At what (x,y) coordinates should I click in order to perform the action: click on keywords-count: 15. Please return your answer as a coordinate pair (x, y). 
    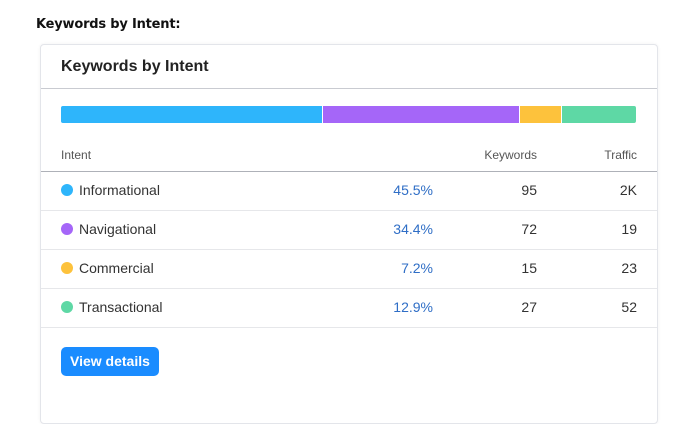
    Looking at the image, I should click on (529, 268).